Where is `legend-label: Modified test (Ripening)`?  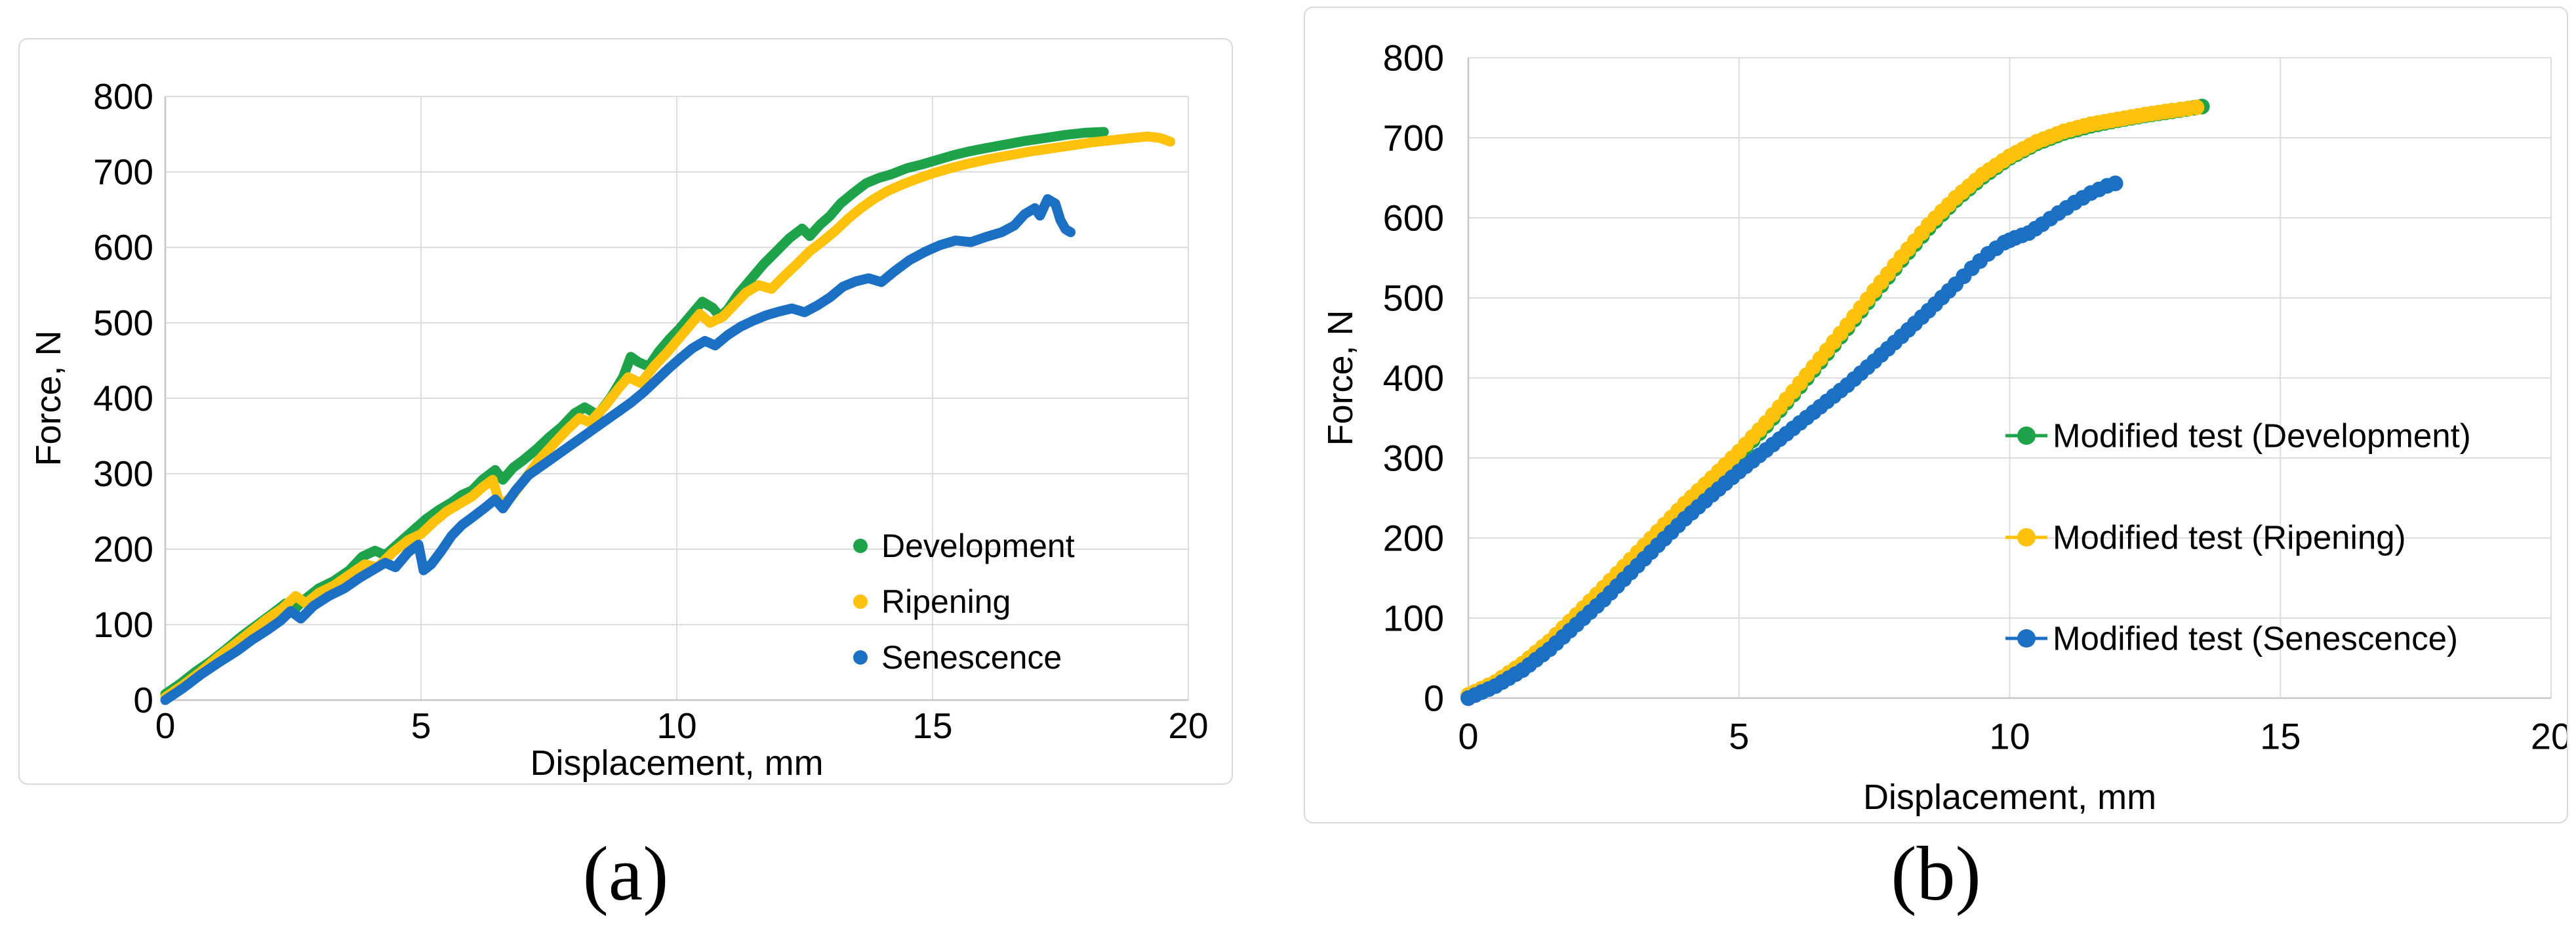 legend-label: Modified test (Ripening) is located at coordinates (2229, 537).